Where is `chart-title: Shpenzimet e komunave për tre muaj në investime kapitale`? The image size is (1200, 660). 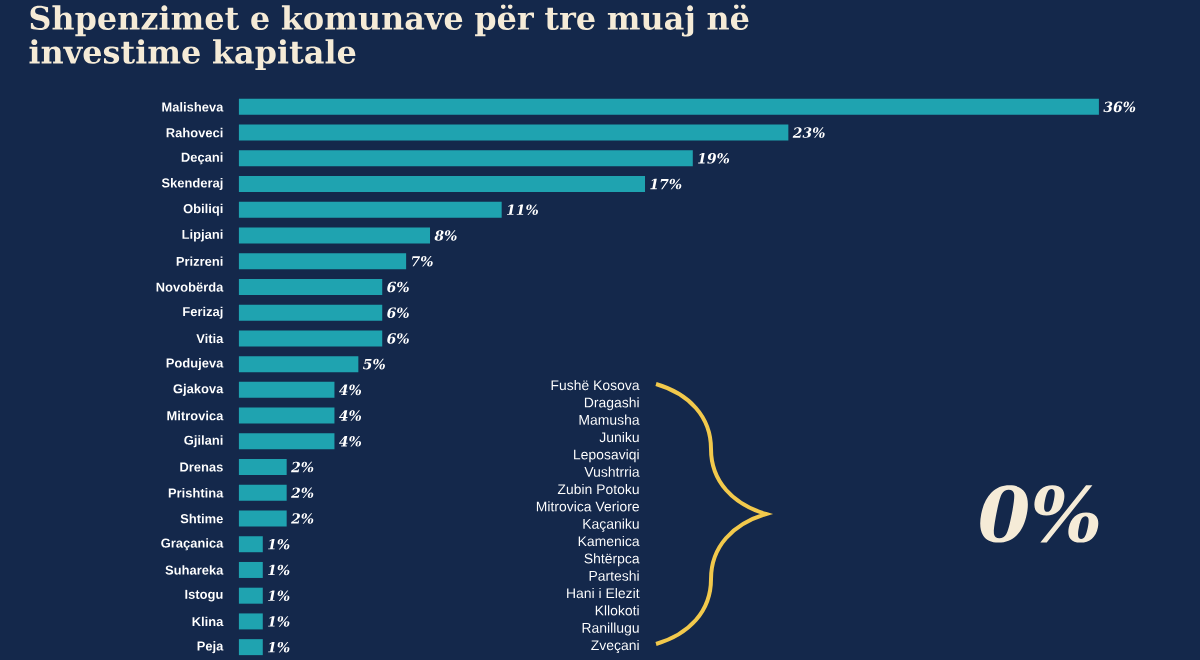
chart-title: Shpenzimet e komunave për tre muaj në investime kapitale is located at coordinates (389, 37).